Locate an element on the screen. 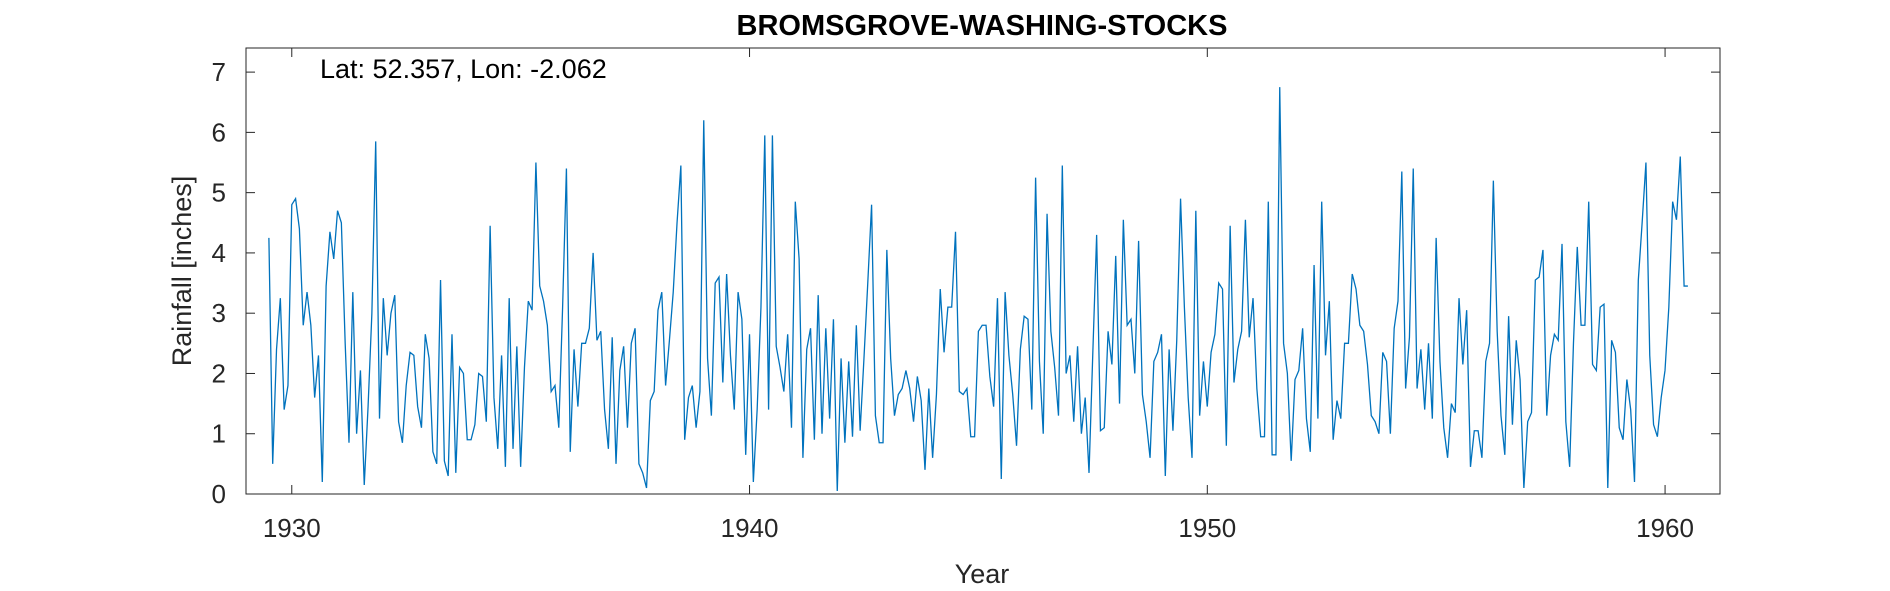 This screenshot has width=1890, height=591. x-tick-label: 1940 is located at coordinates (750, 528).